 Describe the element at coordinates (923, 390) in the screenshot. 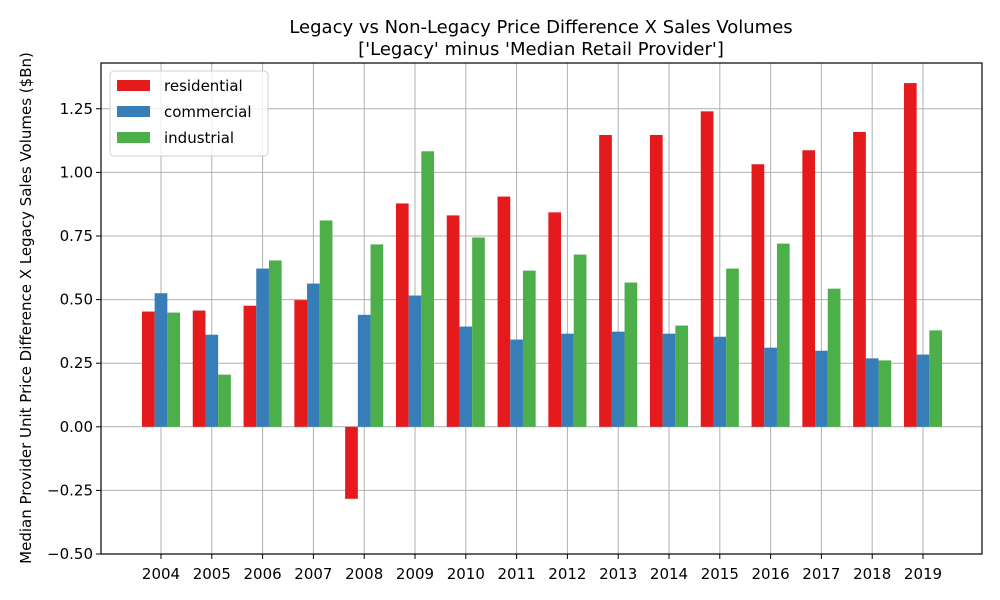

I see `bar-commercial-2019` at that location.